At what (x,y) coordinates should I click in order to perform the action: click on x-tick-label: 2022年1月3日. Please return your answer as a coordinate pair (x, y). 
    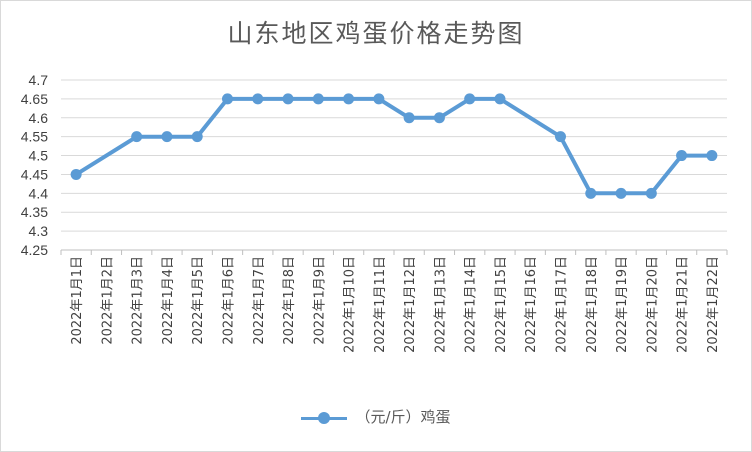
    Looking at the image, I should click on (138, 300).